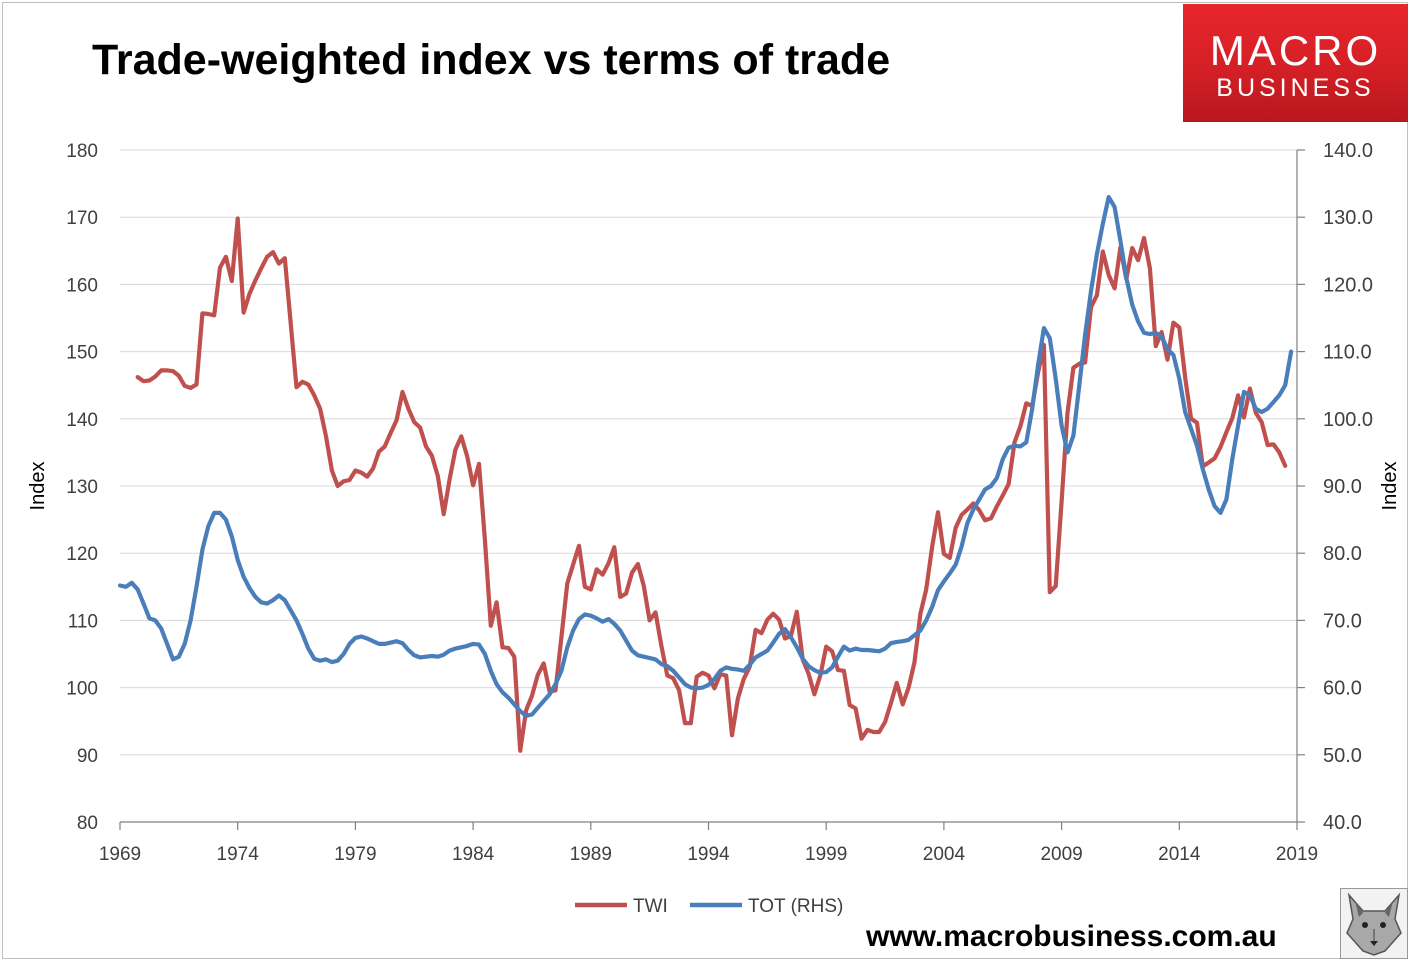  What do you see at coordinates (87, 756) in the screenshot?
I see `y-tick-label: 90` at bounding box center [87, 756].